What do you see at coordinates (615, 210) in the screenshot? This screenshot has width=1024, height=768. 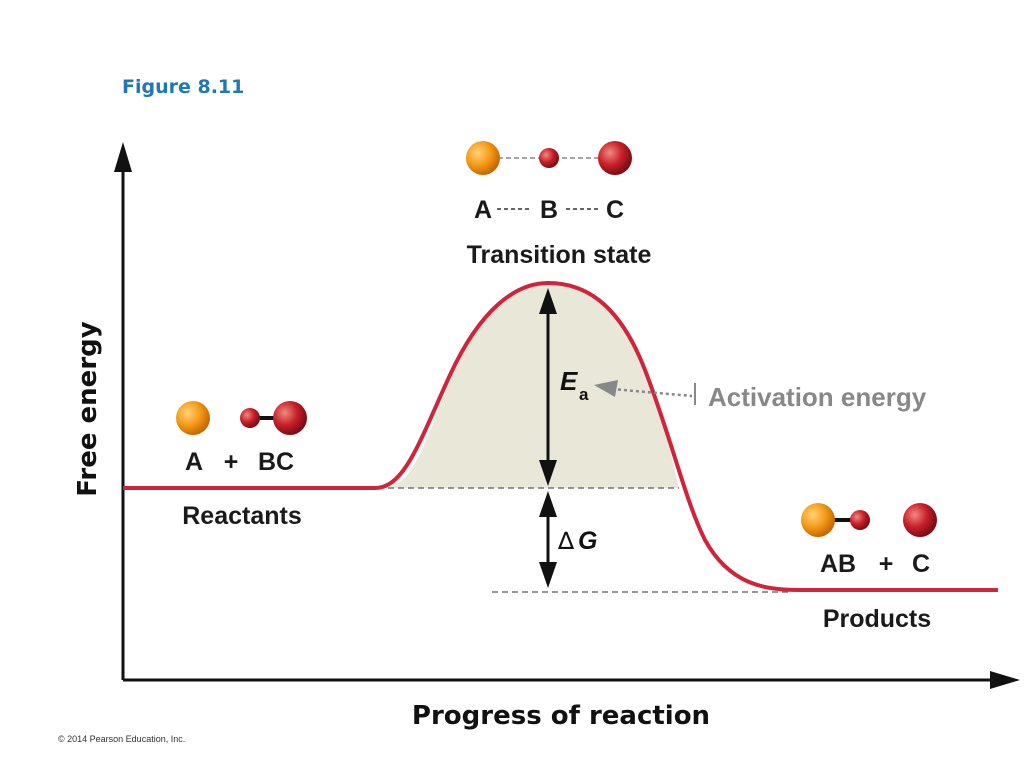 I see `ts-formula-c: C` at bounding box center [615, 210].